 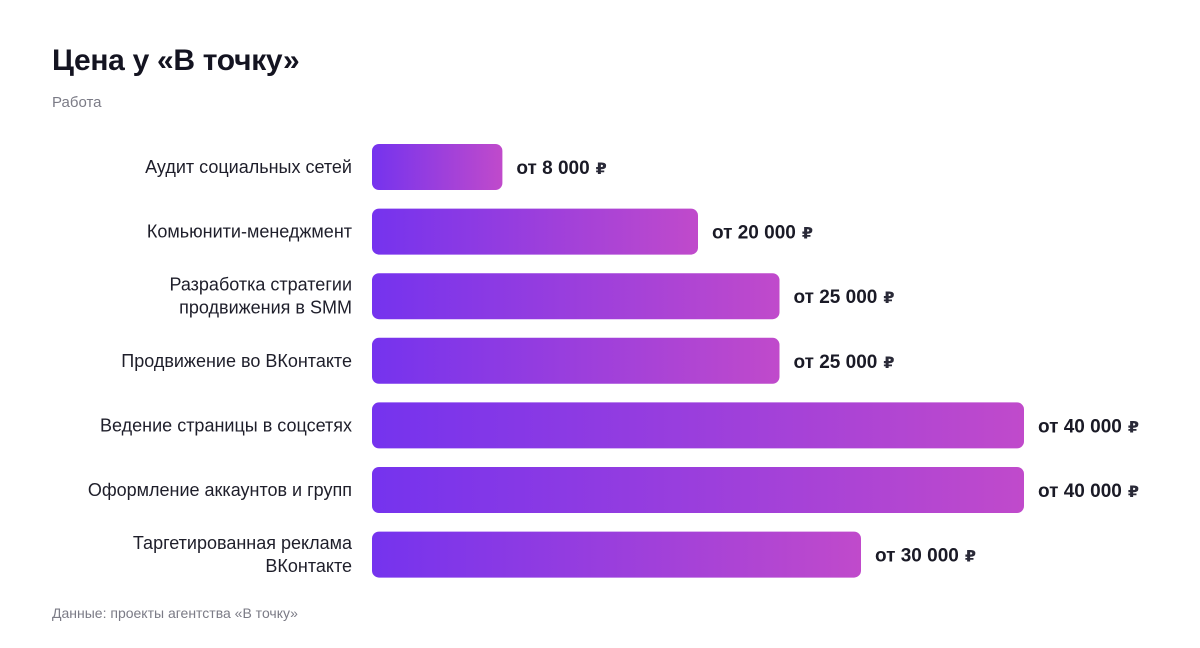 What do you see at coordinates (762, 233) in the screenshot?
I see `value-label: от 20 000 ₽` at bounding box center [762, 233].